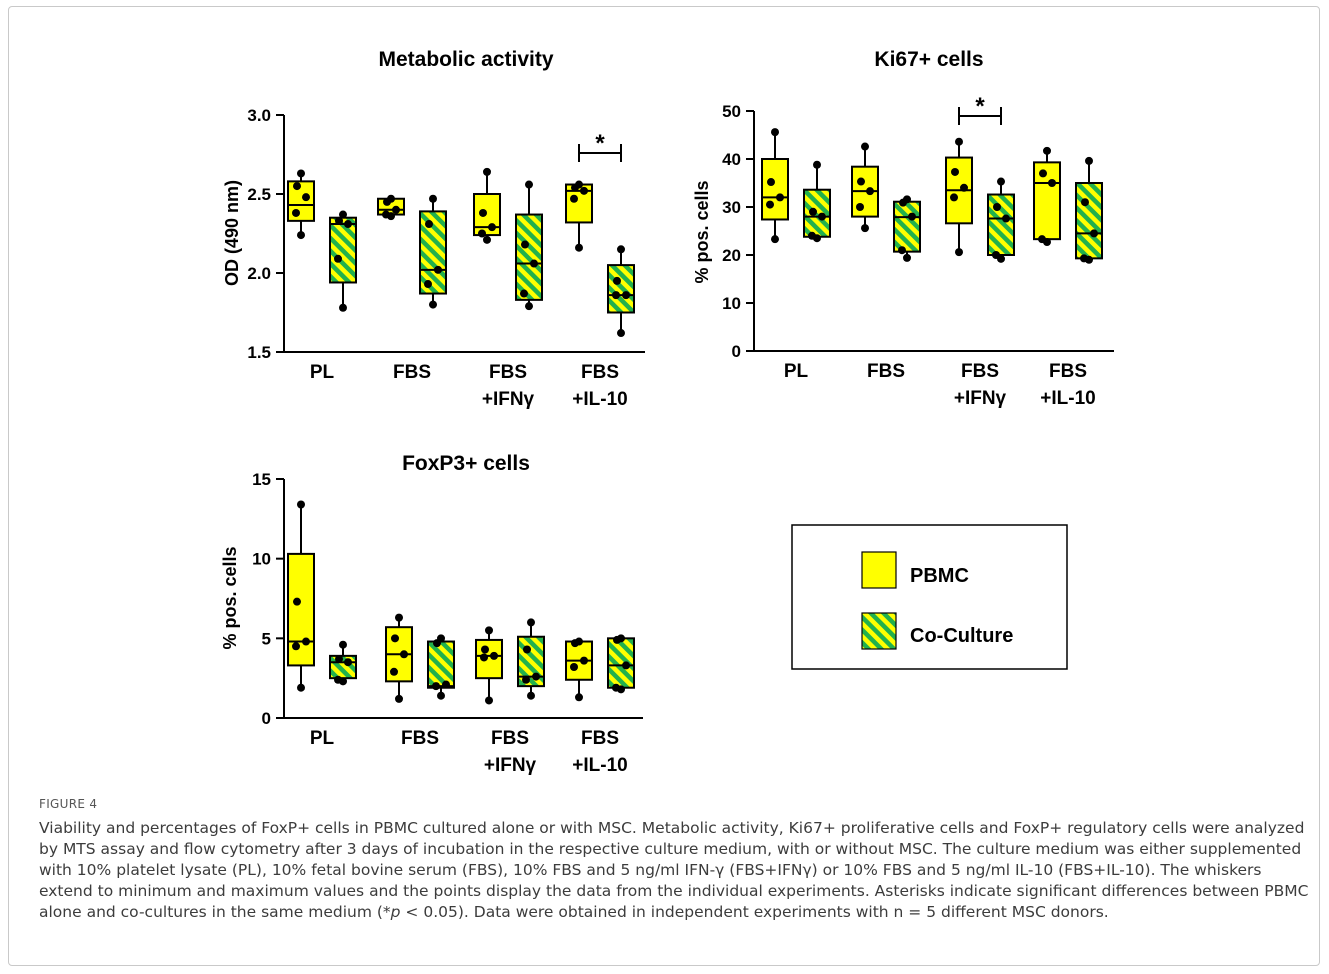  I want to click on y-tick-label: 3.0, so click(259, 115).